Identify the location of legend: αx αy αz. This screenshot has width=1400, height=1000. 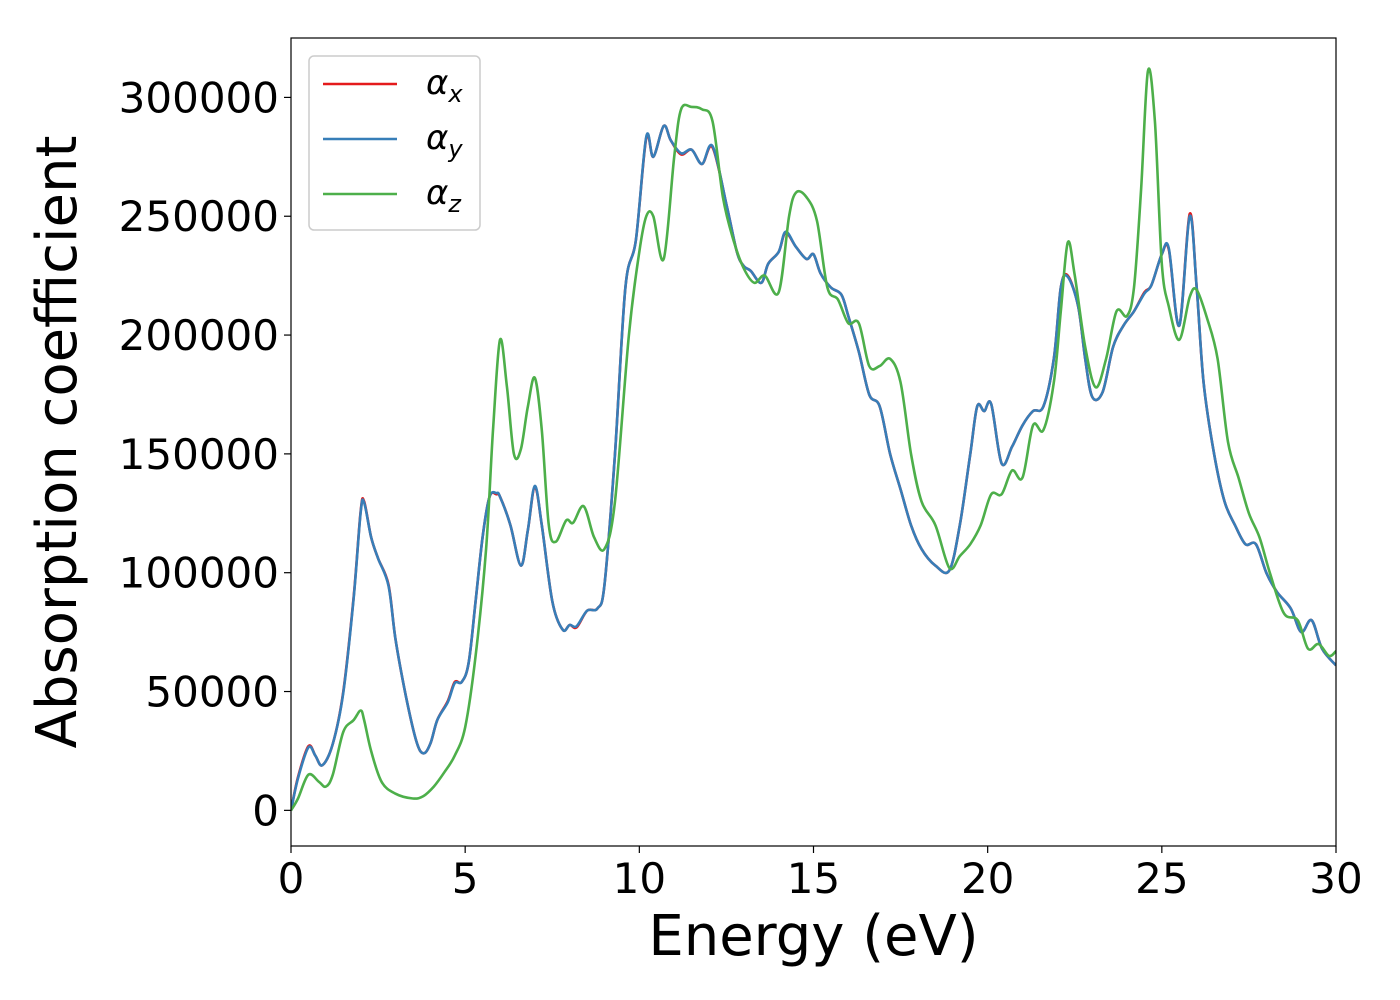
(394, 143).